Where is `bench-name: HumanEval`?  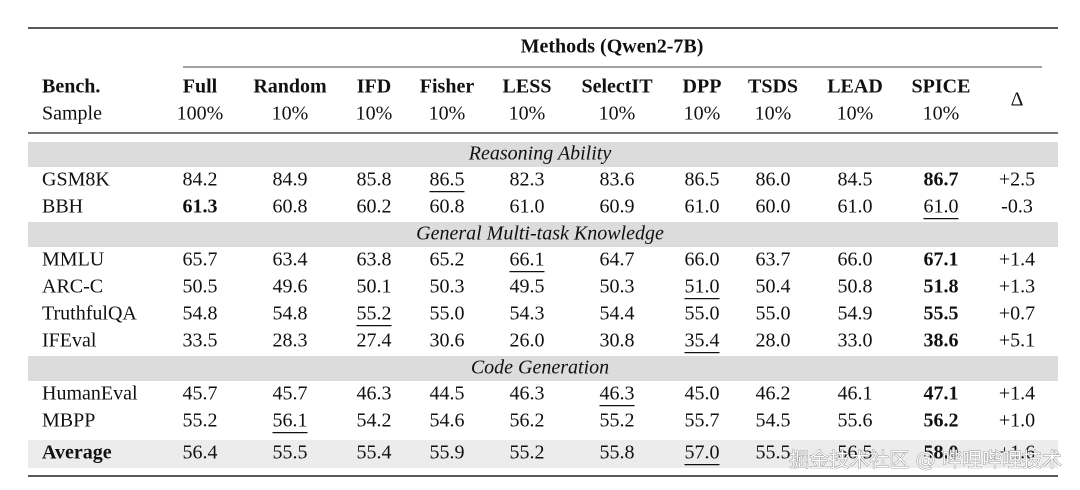 bench-name: HumanEval is located at coordinates (90, 394).